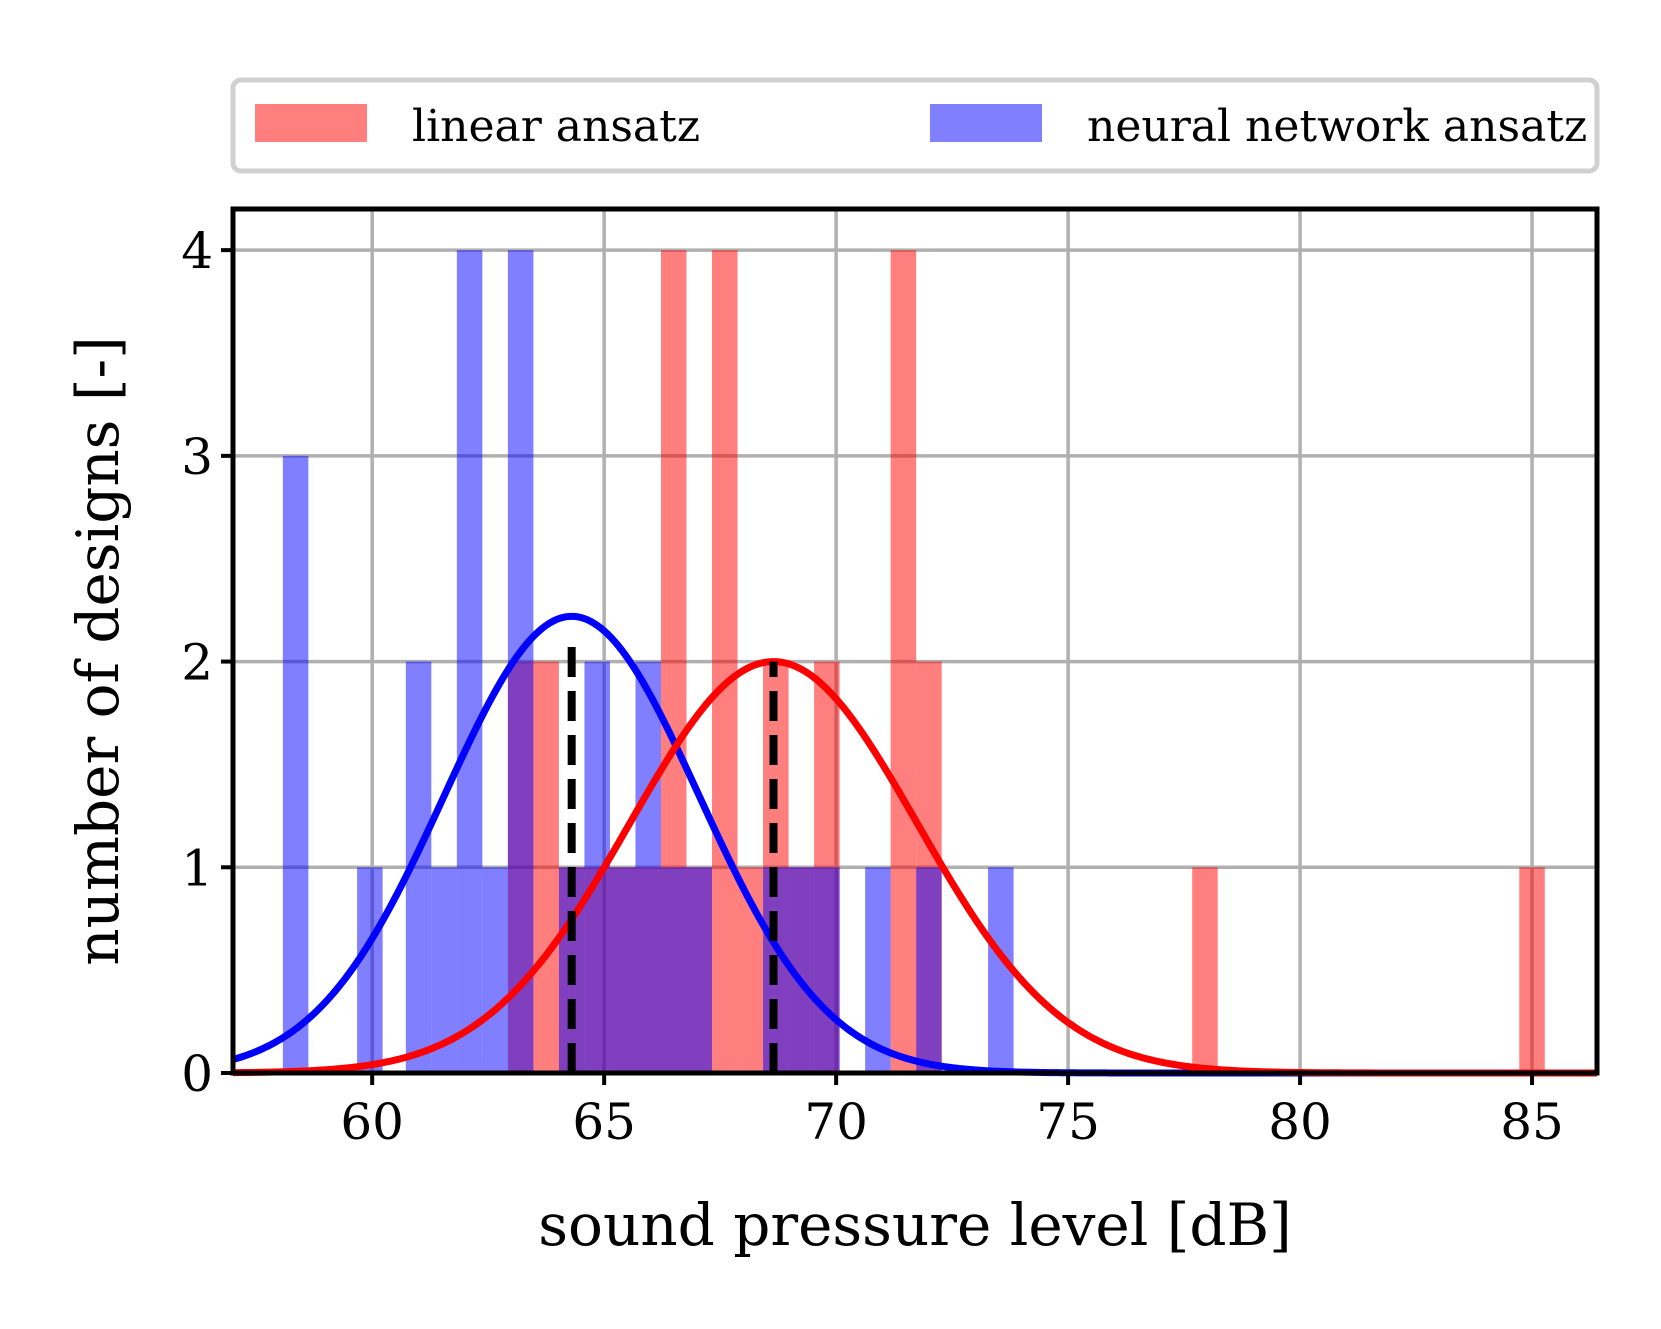  What do you see at coordinates (197, 663) in the screenshot?
I see `y-tick-label: 2` at bounding box center [197, 663].